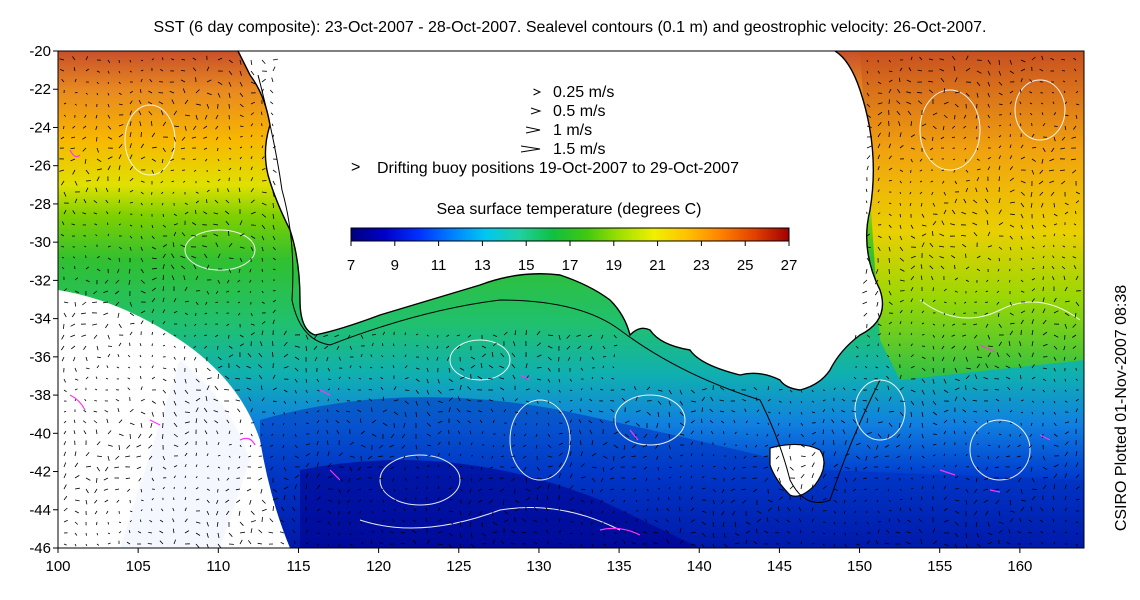 This screenshot has width=1140, height=600. What do you see at coordinates (579, 111) in the screenshot?
I see `velocity-legend-label: 0.5 m/s` at bounding box center [579, 111].